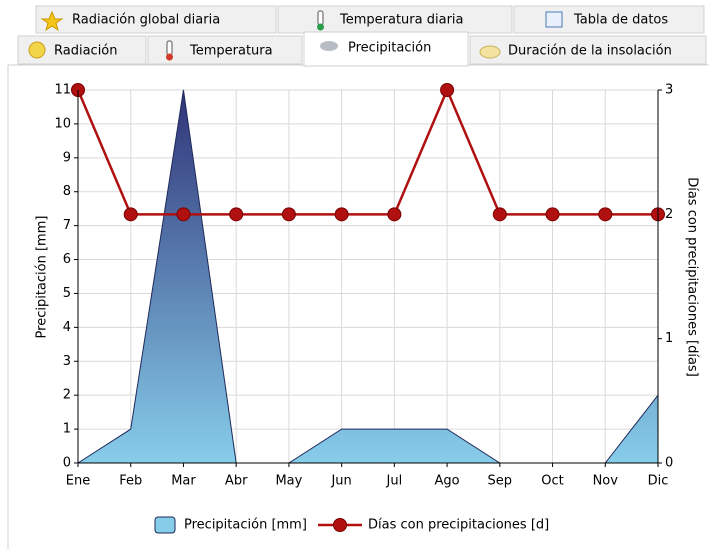 The image size is (709, 549). Describe the element at coordinates (669, 338) in the screenshot. I see `y2-tick-label: 1` at that location.